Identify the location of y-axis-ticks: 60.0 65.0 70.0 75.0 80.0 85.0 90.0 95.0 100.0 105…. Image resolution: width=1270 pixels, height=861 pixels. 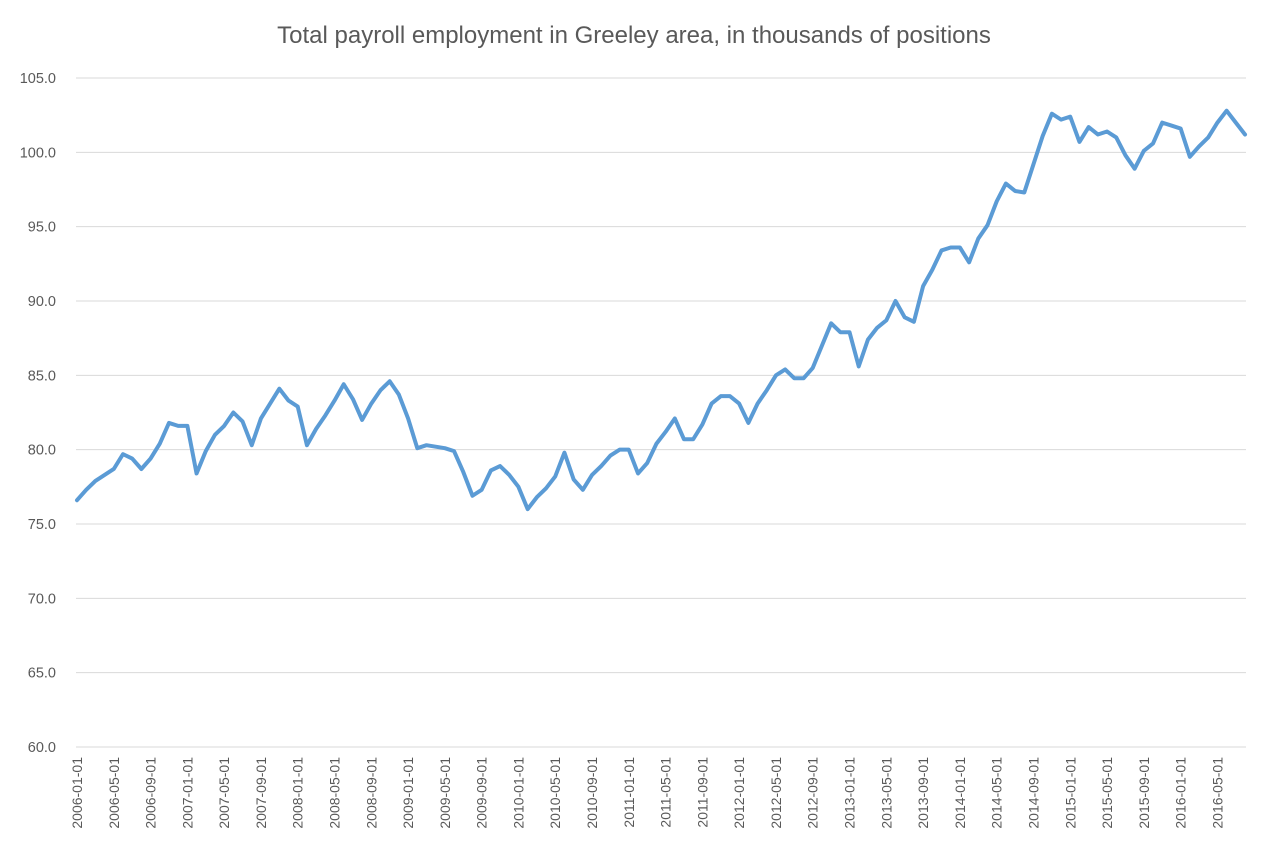
(38, 413).